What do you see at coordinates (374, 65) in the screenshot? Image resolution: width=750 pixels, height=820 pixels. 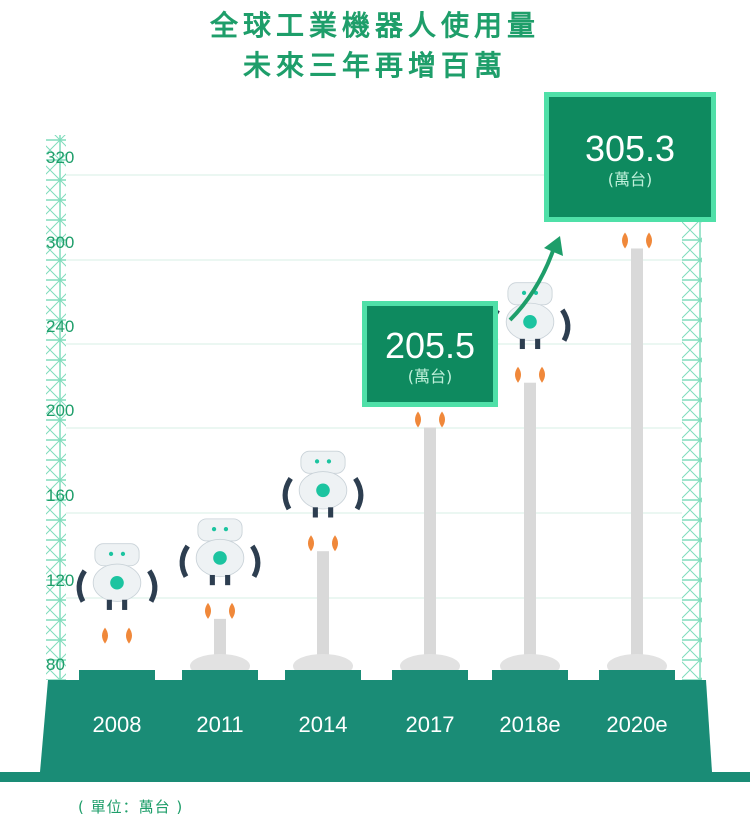 I see `chart-title-line2: 未來三年再增百萬` at bounding box center [374, 65].